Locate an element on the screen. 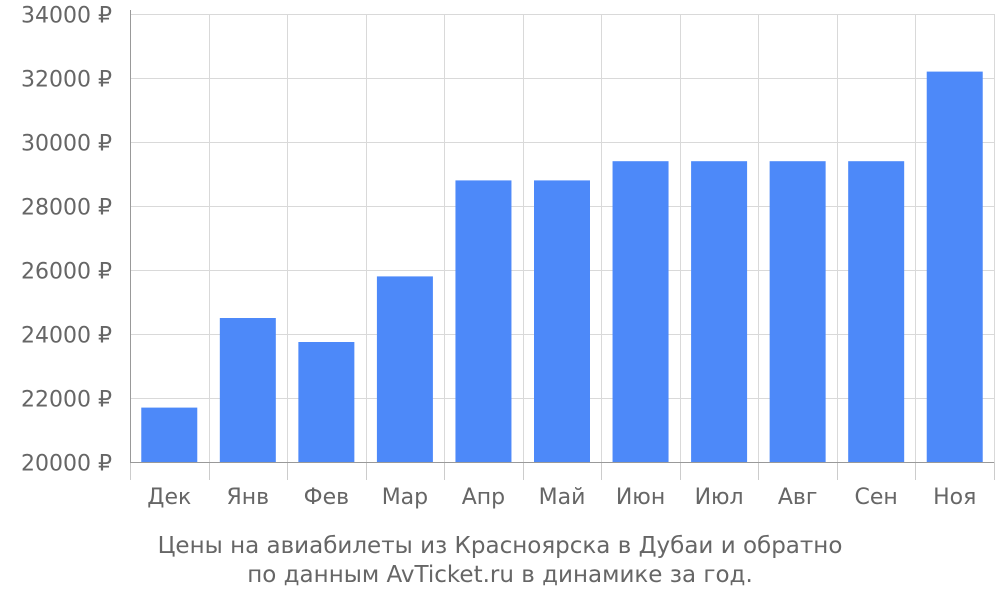 The height and width of the screenshot is (600, 1000). y-tick-label: 24000 ₽ is located at coordinates (66, 336).